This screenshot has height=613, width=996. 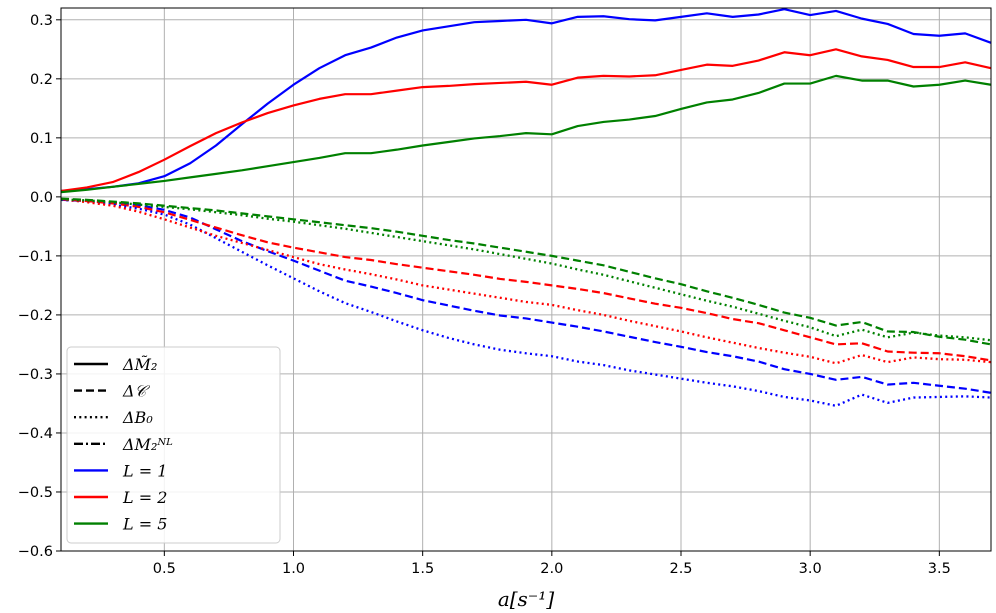 What do you see at coordinates (35, 434) in the screenshot?
I see `y-tick-label: −0.4` at bounding box center [35, 434].